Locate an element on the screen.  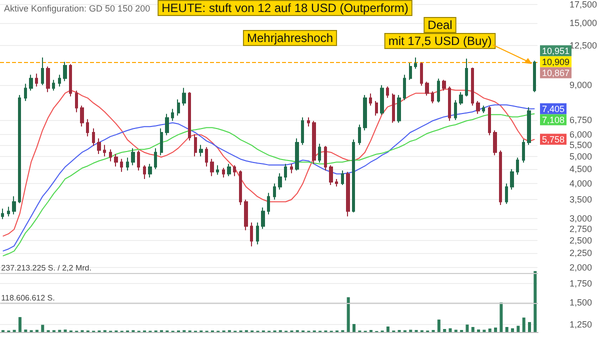
ref-line-label: 237.213.225 S. / 2,2 Mrd. is located at coordinates (46, 267).